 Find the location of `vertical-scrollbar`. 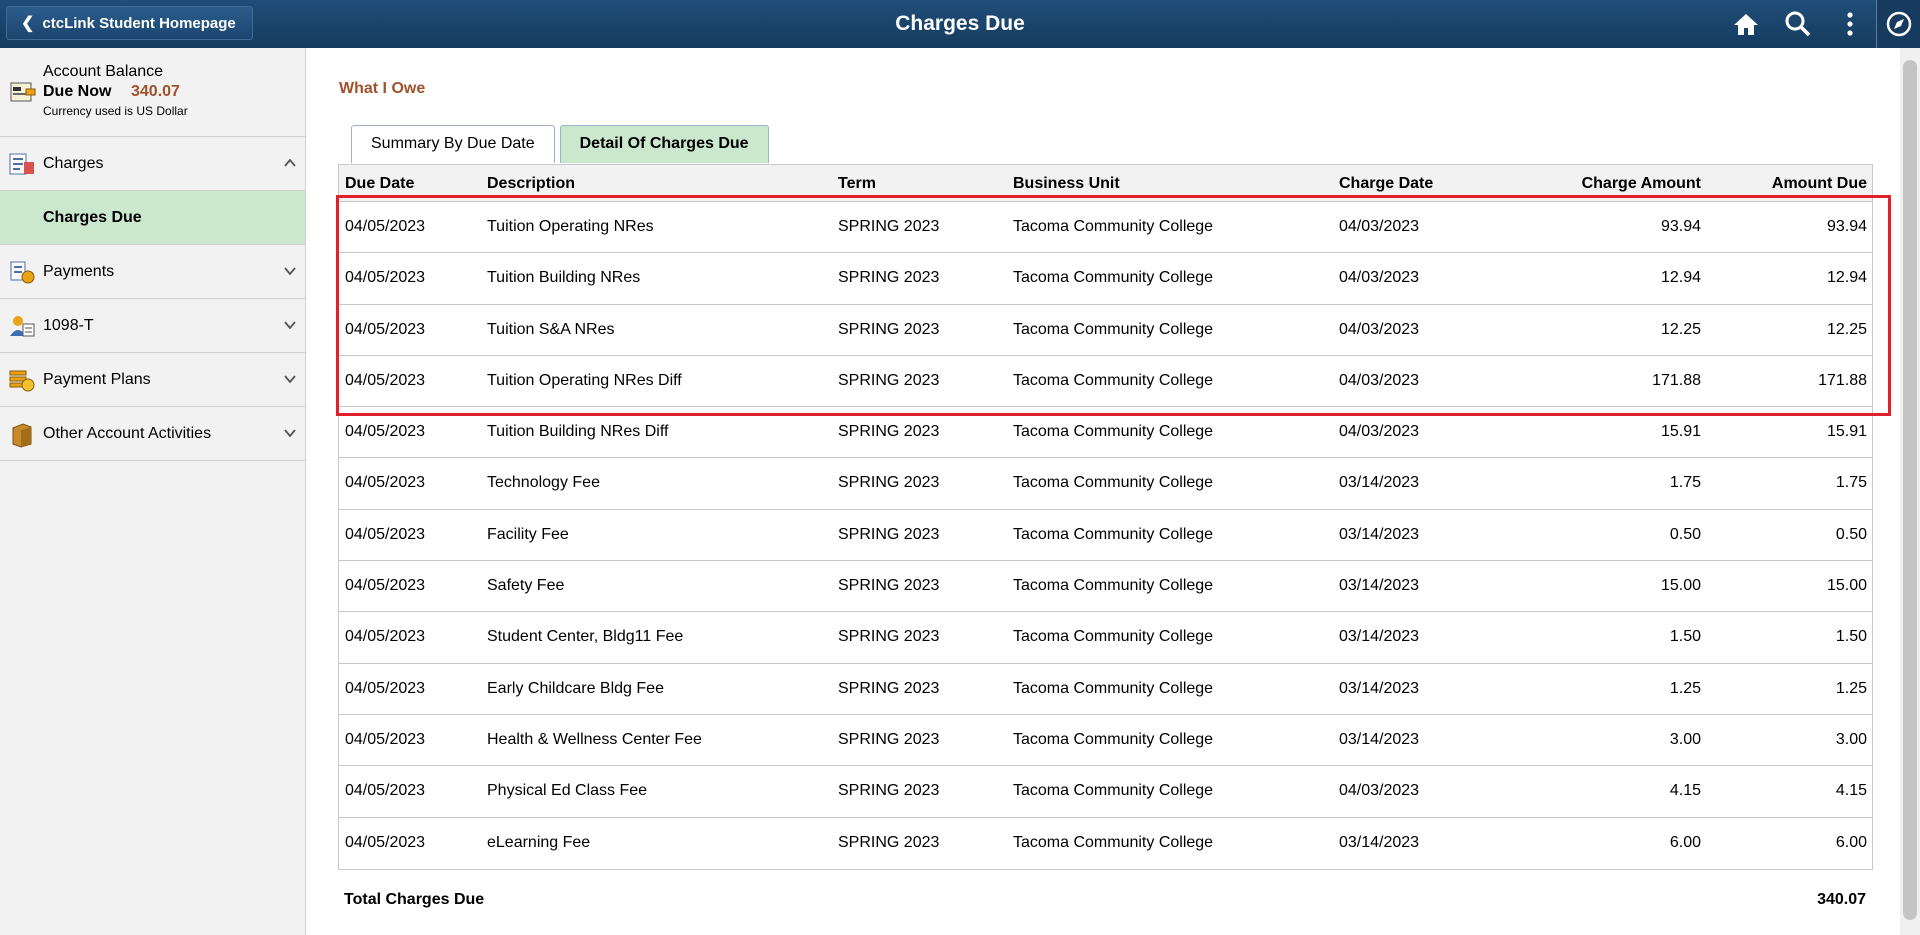

vertical-scrollbar is located at coordinates (1910, 491).